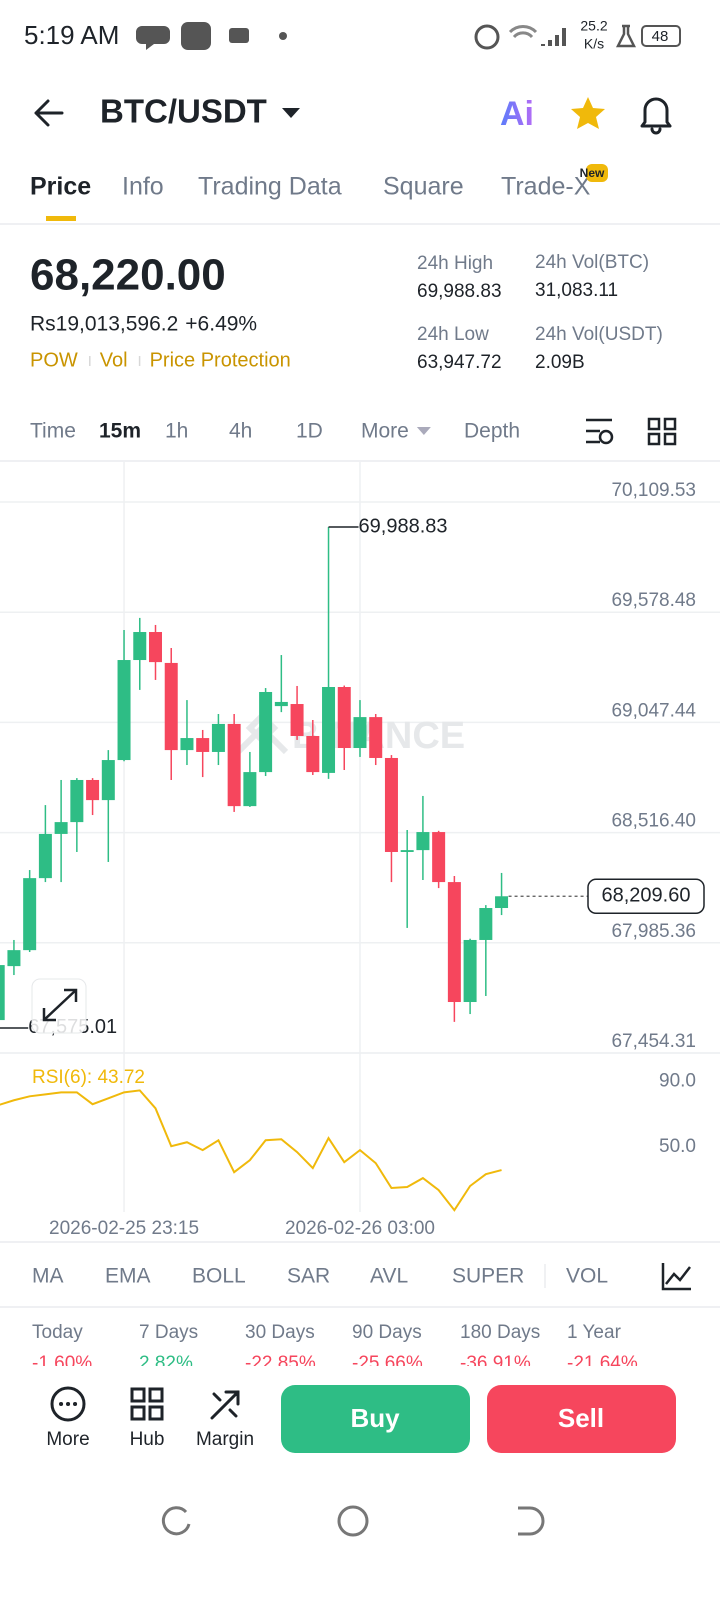  Describe the element at coordinates (104, 324) in the screenshot. I see `fiat-price: Rs19,013,596.2` at that location.